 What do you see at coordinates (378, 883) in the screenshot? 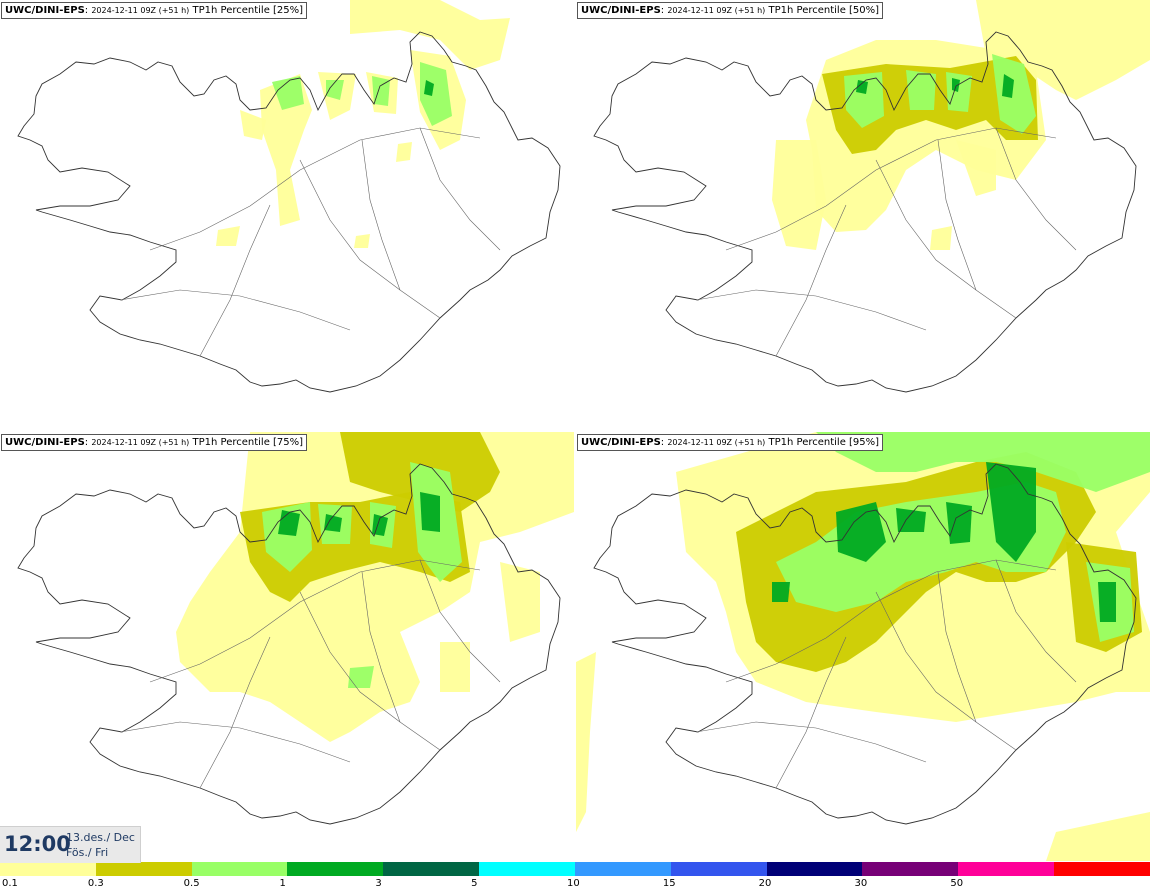
I see `legend-tick-label: 3` at bounding box center [378, 883].